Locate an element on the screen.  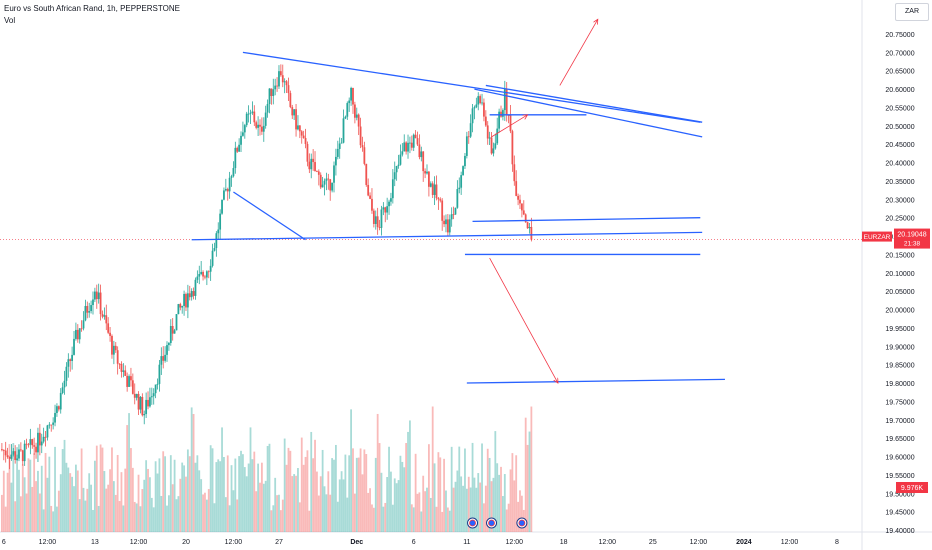
y-tick-label: 19.40000 is located at coordinates (899, 531).